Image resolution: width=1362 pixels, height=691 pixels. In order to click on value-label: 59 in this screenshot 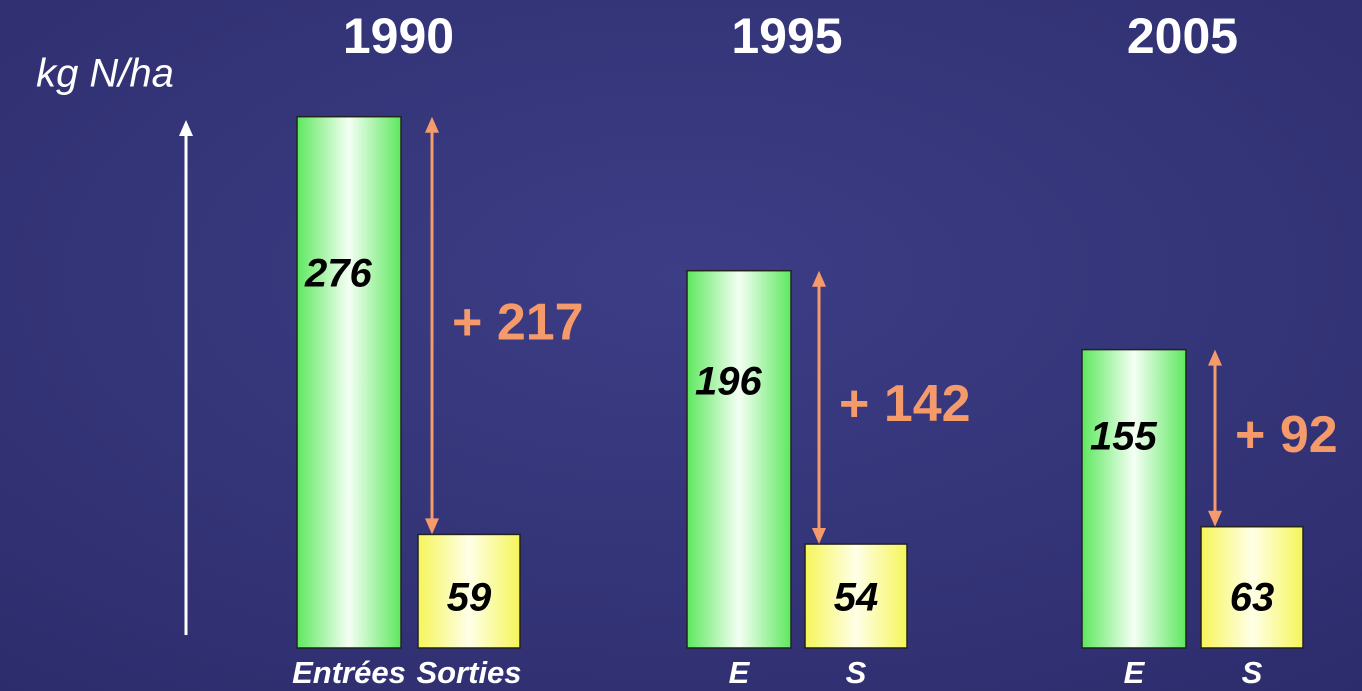, I will do `click(469, 598)`.